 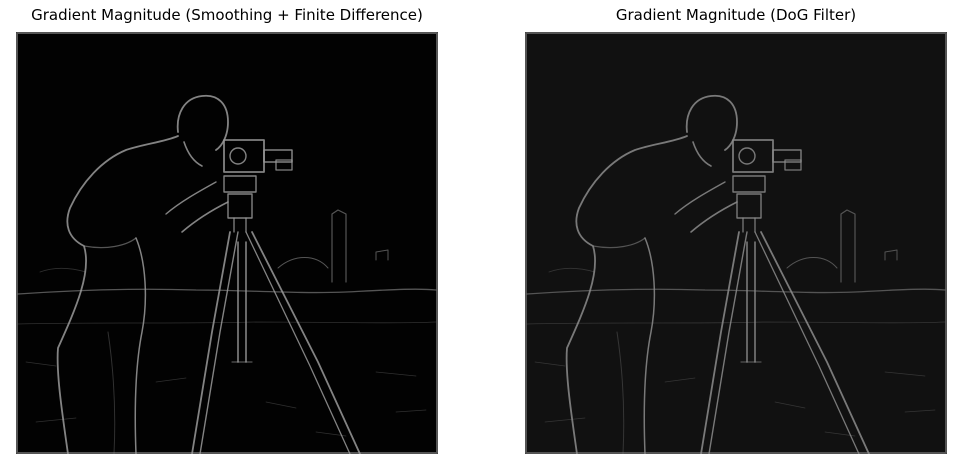 What do you see at coordinates (736, 15) in the screenshot?
I see `panel-title: Gradient Magnitude (DoG Filter)` at bounding box center [736, 15].